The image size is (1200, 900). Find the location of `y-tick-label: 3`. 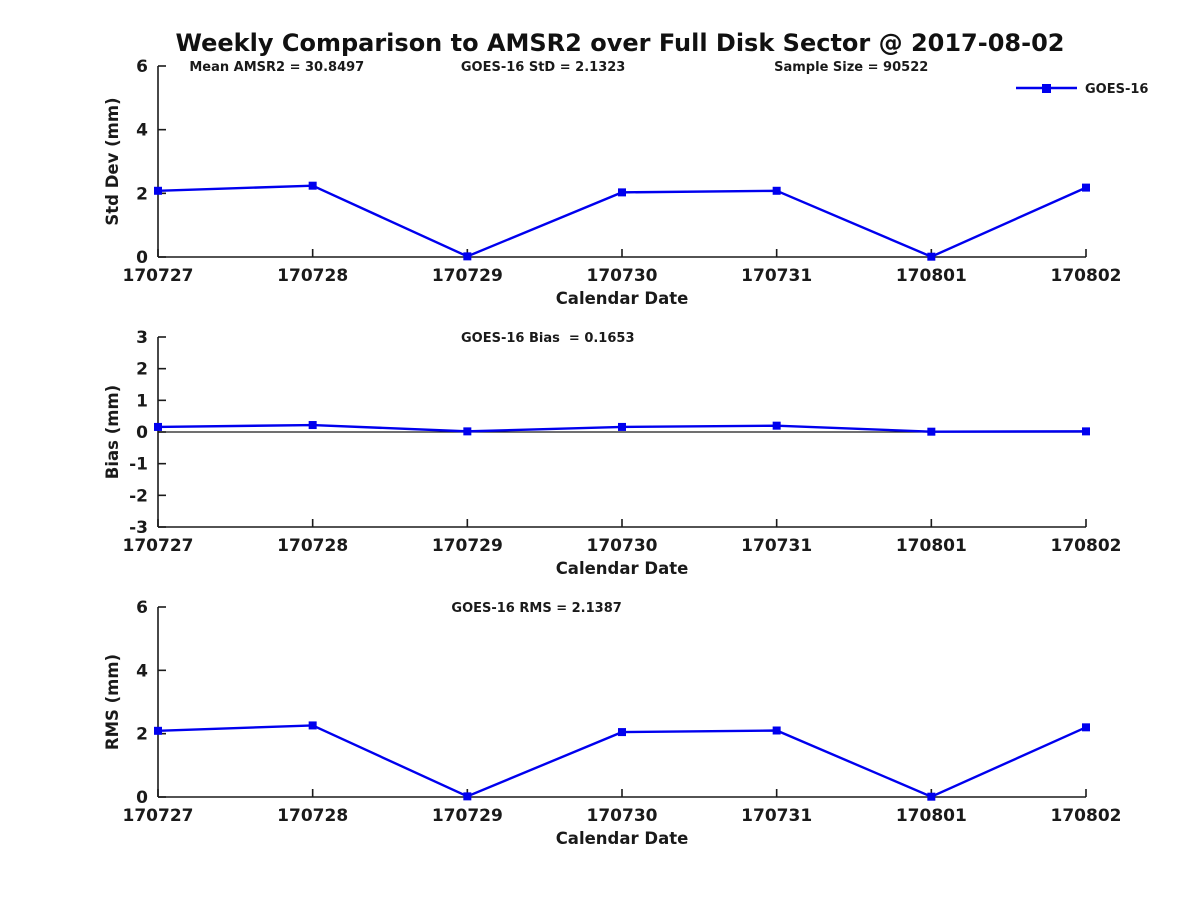

y-tick-label: 3 is located at coordinates (142, 338).